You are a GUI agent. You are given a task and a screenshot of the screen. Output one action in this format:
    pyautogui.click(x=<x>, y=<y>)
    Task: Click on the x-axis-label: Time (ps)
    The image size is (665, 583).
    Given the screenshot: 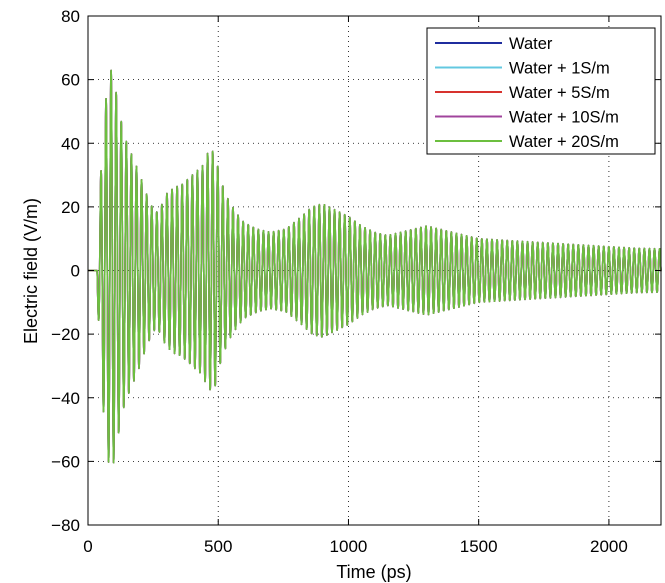 What is the action you would take?
    pyautogui.click(x=373, y=572)
    